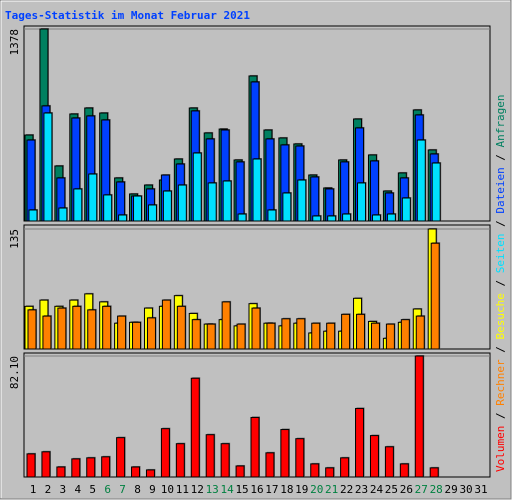  Describe the element at coordinates (14, 42) in the screenshot. I see `y-tick-label: 1378` at that location.